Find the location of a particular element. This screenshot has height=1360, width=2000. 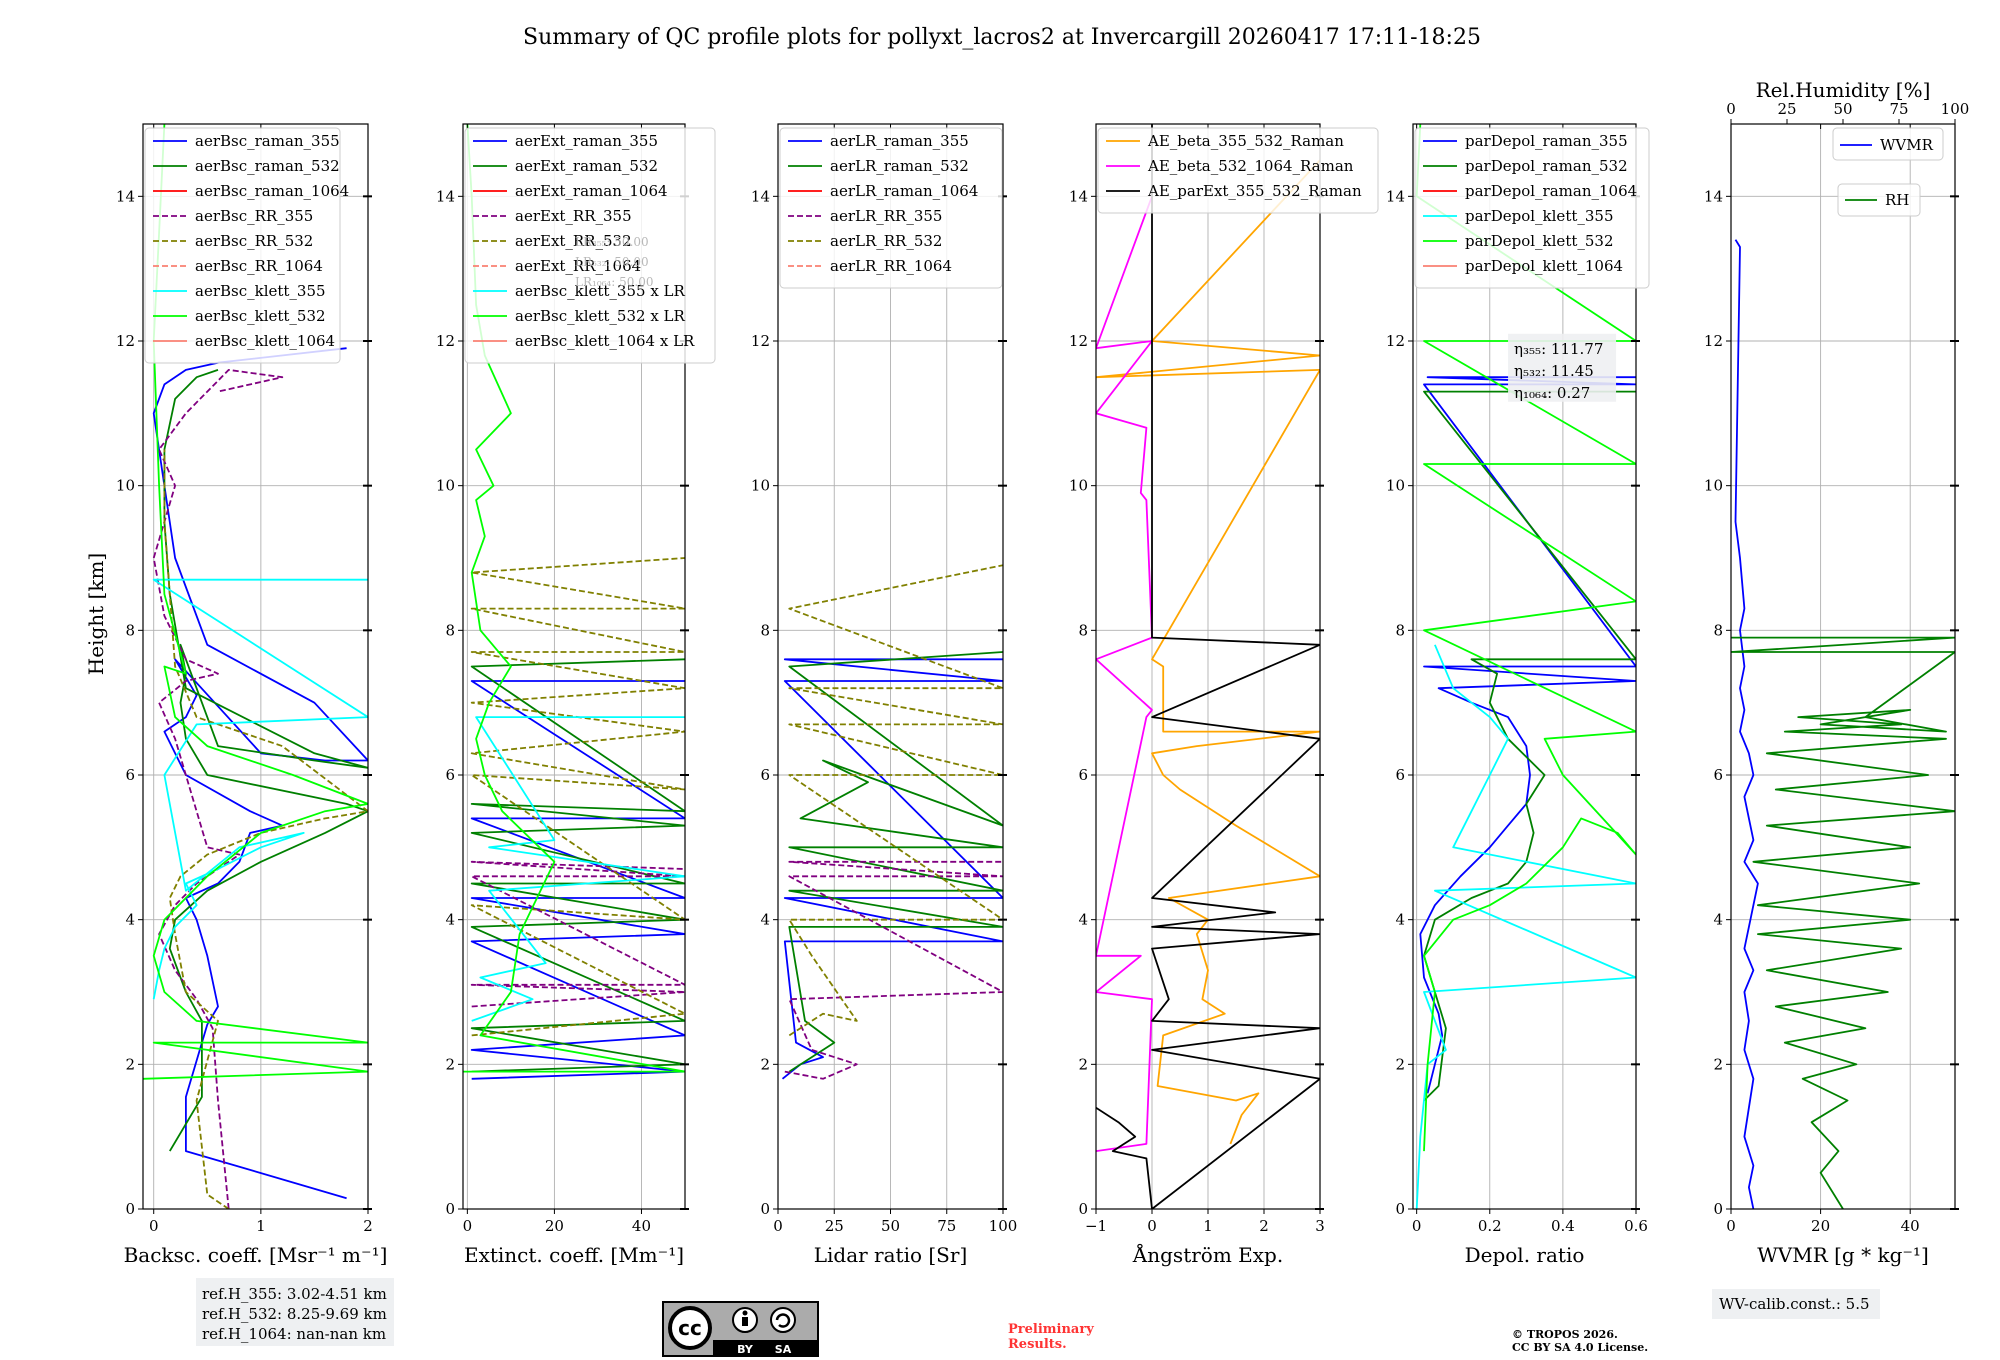

legend-entry: aerBsc_klett_1064 x LR is located at coordinates (605, 341).